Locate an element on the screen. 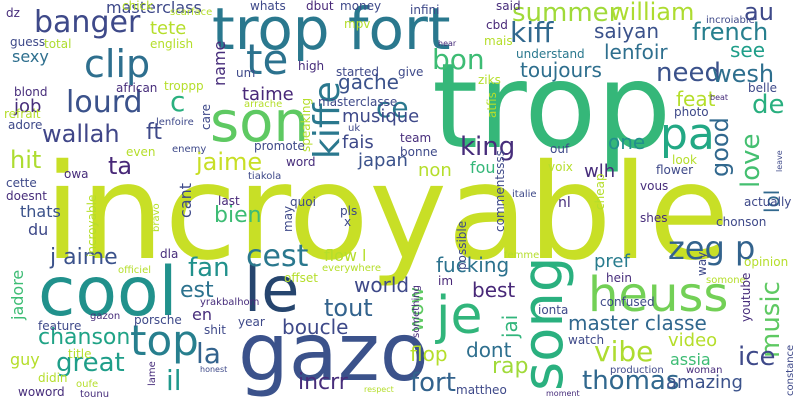 Image resolution: width=800 pixels, height=400 pixels. word-job: job is located at coordinates (28, 106).